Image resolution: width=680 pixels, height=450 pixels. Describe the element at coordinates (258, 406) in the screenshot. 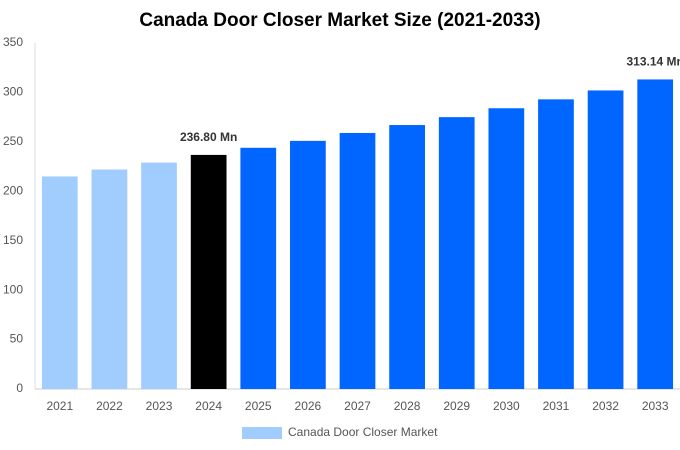

I see `x-tick-label: 2025` at that location.